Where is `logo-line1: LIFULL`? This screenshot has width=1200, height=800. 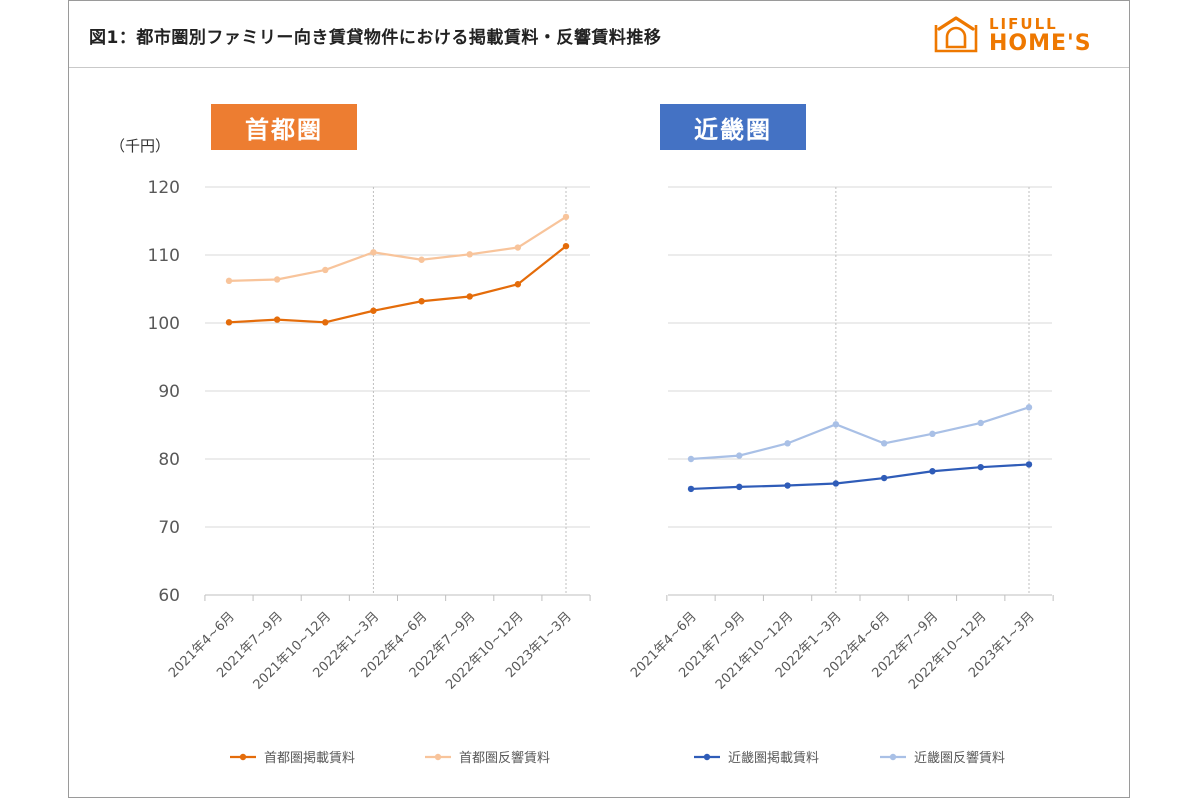
logo-line1: LIFULL is located at coordinates (1023, 24).